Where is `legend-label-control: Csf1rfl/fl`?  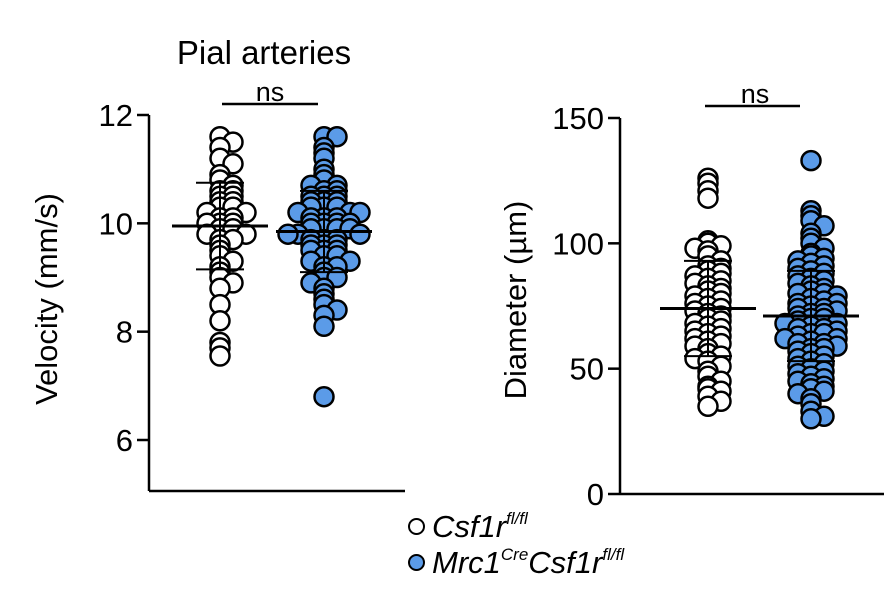 legend-label-control: Csf1rfl/fl is located at coordinates (480, 526).